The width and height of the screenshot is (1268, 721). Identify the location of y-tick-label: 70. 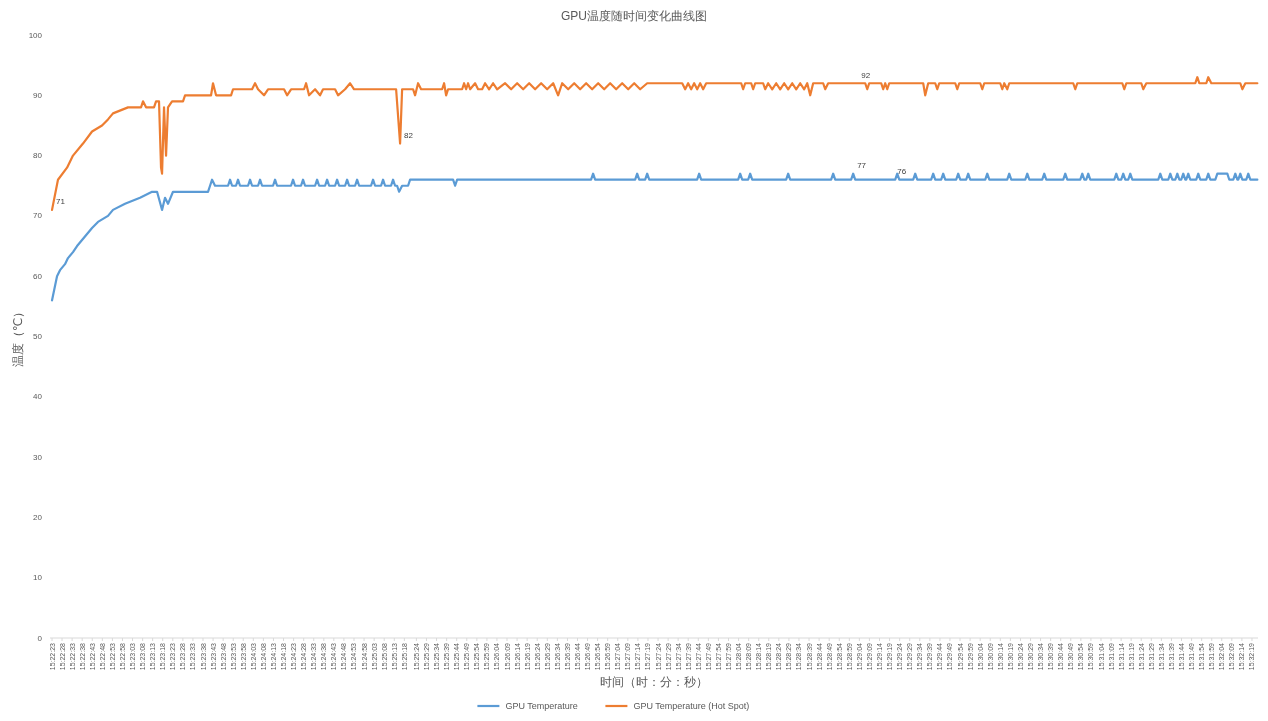
(38, 216).